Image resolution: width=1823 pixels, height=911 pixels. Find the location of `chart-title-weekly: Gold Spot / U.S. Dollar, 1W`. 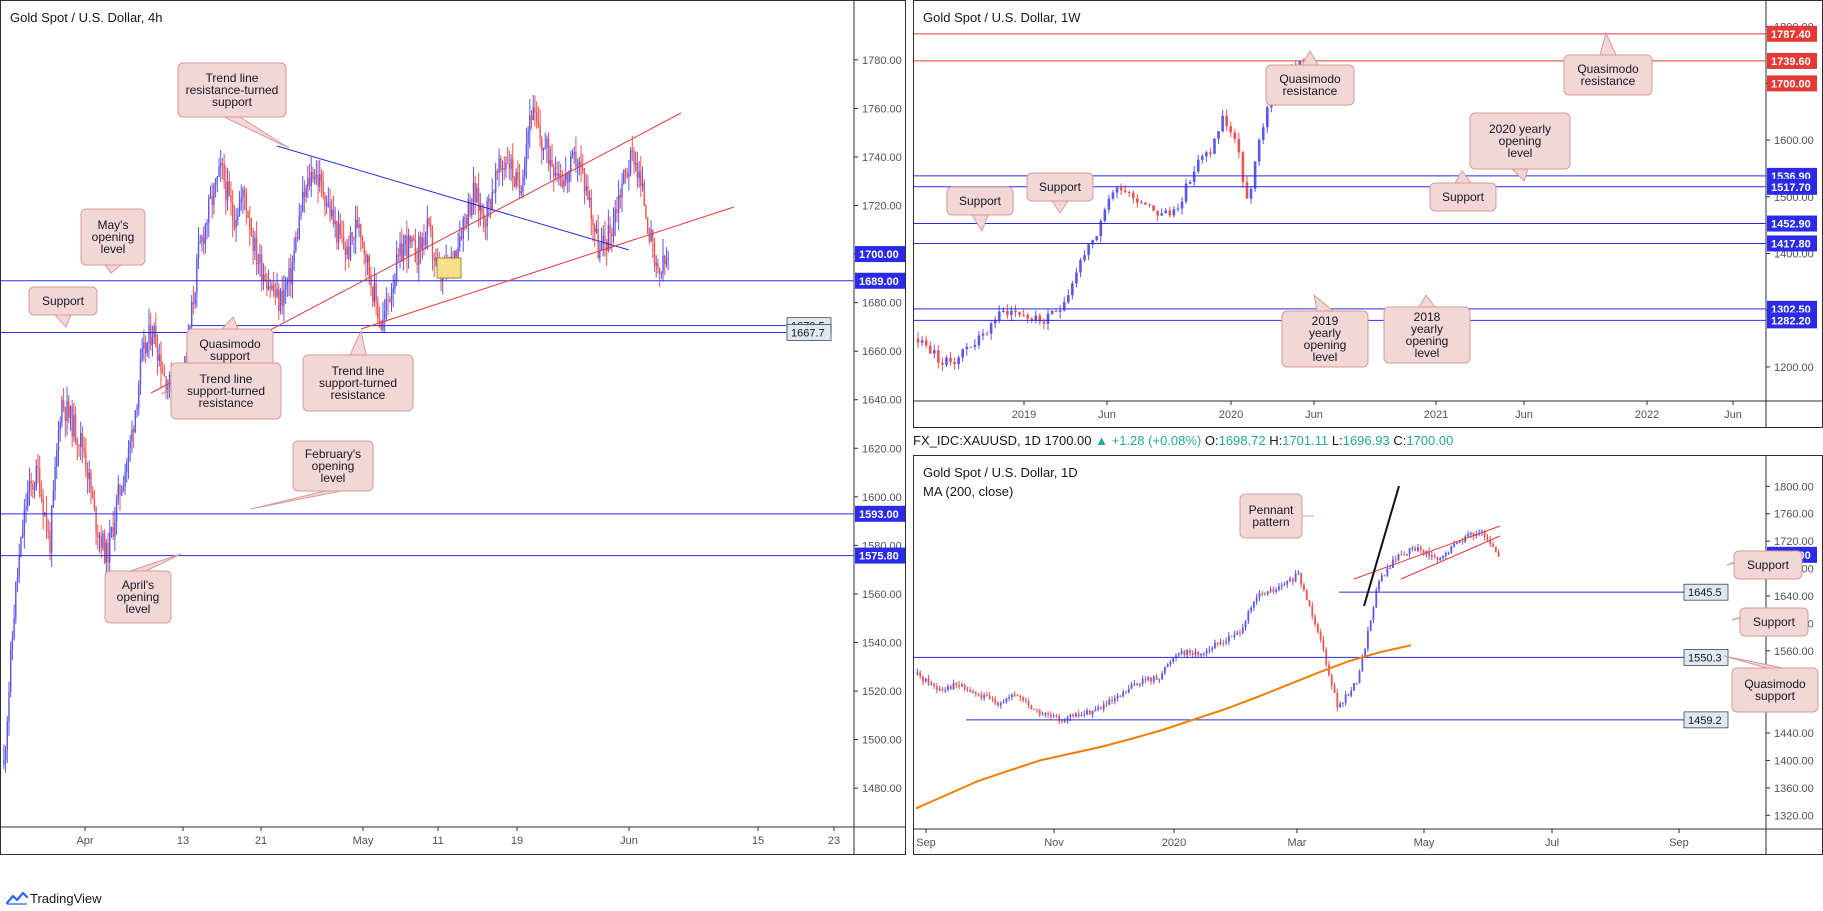

chart-title-weekly: Gold Spot / U.S. Dollar, 1W is located at coordinates (1002, 17).